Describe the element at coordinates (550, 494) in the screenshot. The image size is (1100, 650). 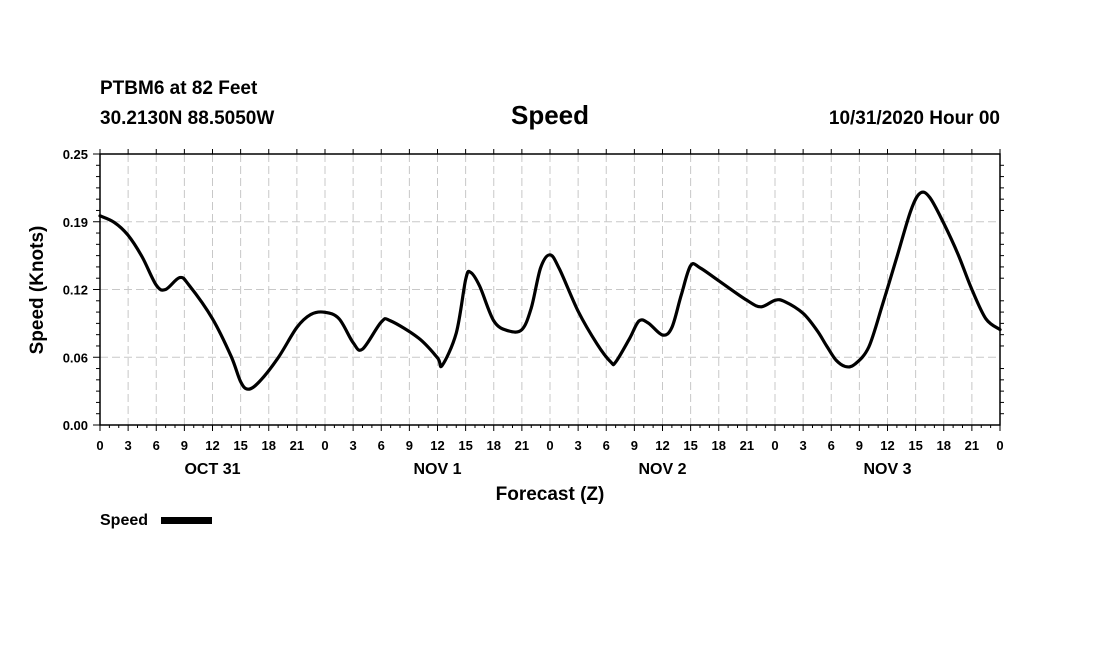
I see `x-axis-label: Forecast (Z)` at that location.